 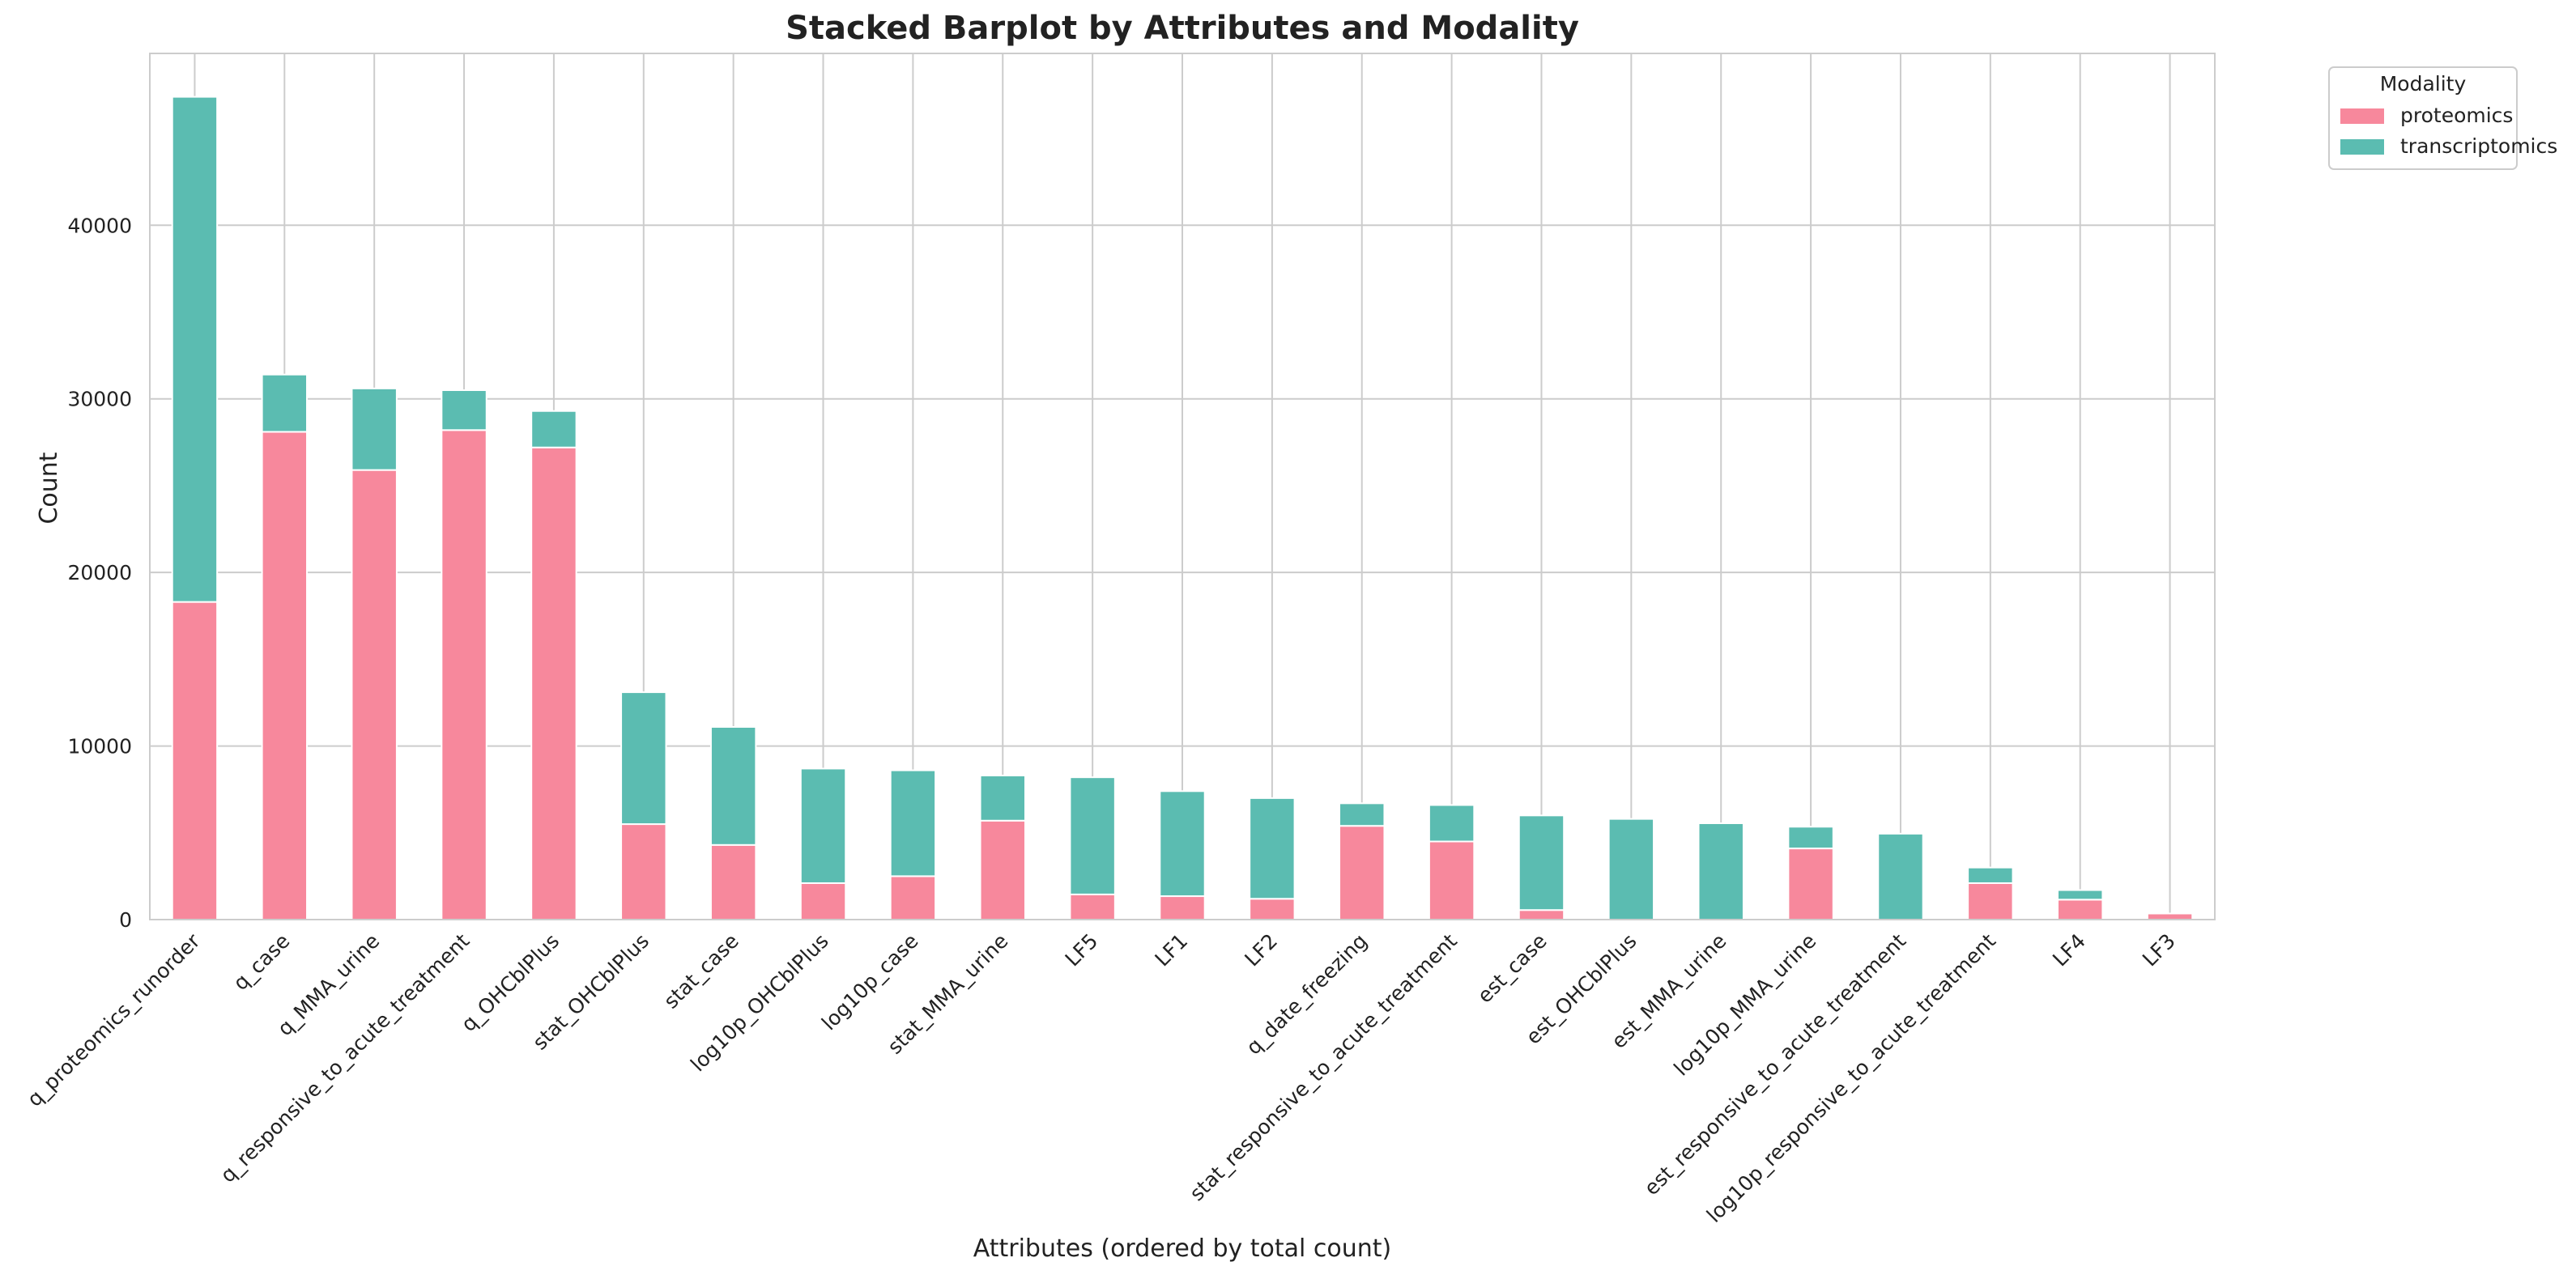 What do you see at coordinates (464, 410) in the screenshot?
I see `bar-transcriptomics-q_responsive_to_acute_treatment` at bounding box center [464, 410].